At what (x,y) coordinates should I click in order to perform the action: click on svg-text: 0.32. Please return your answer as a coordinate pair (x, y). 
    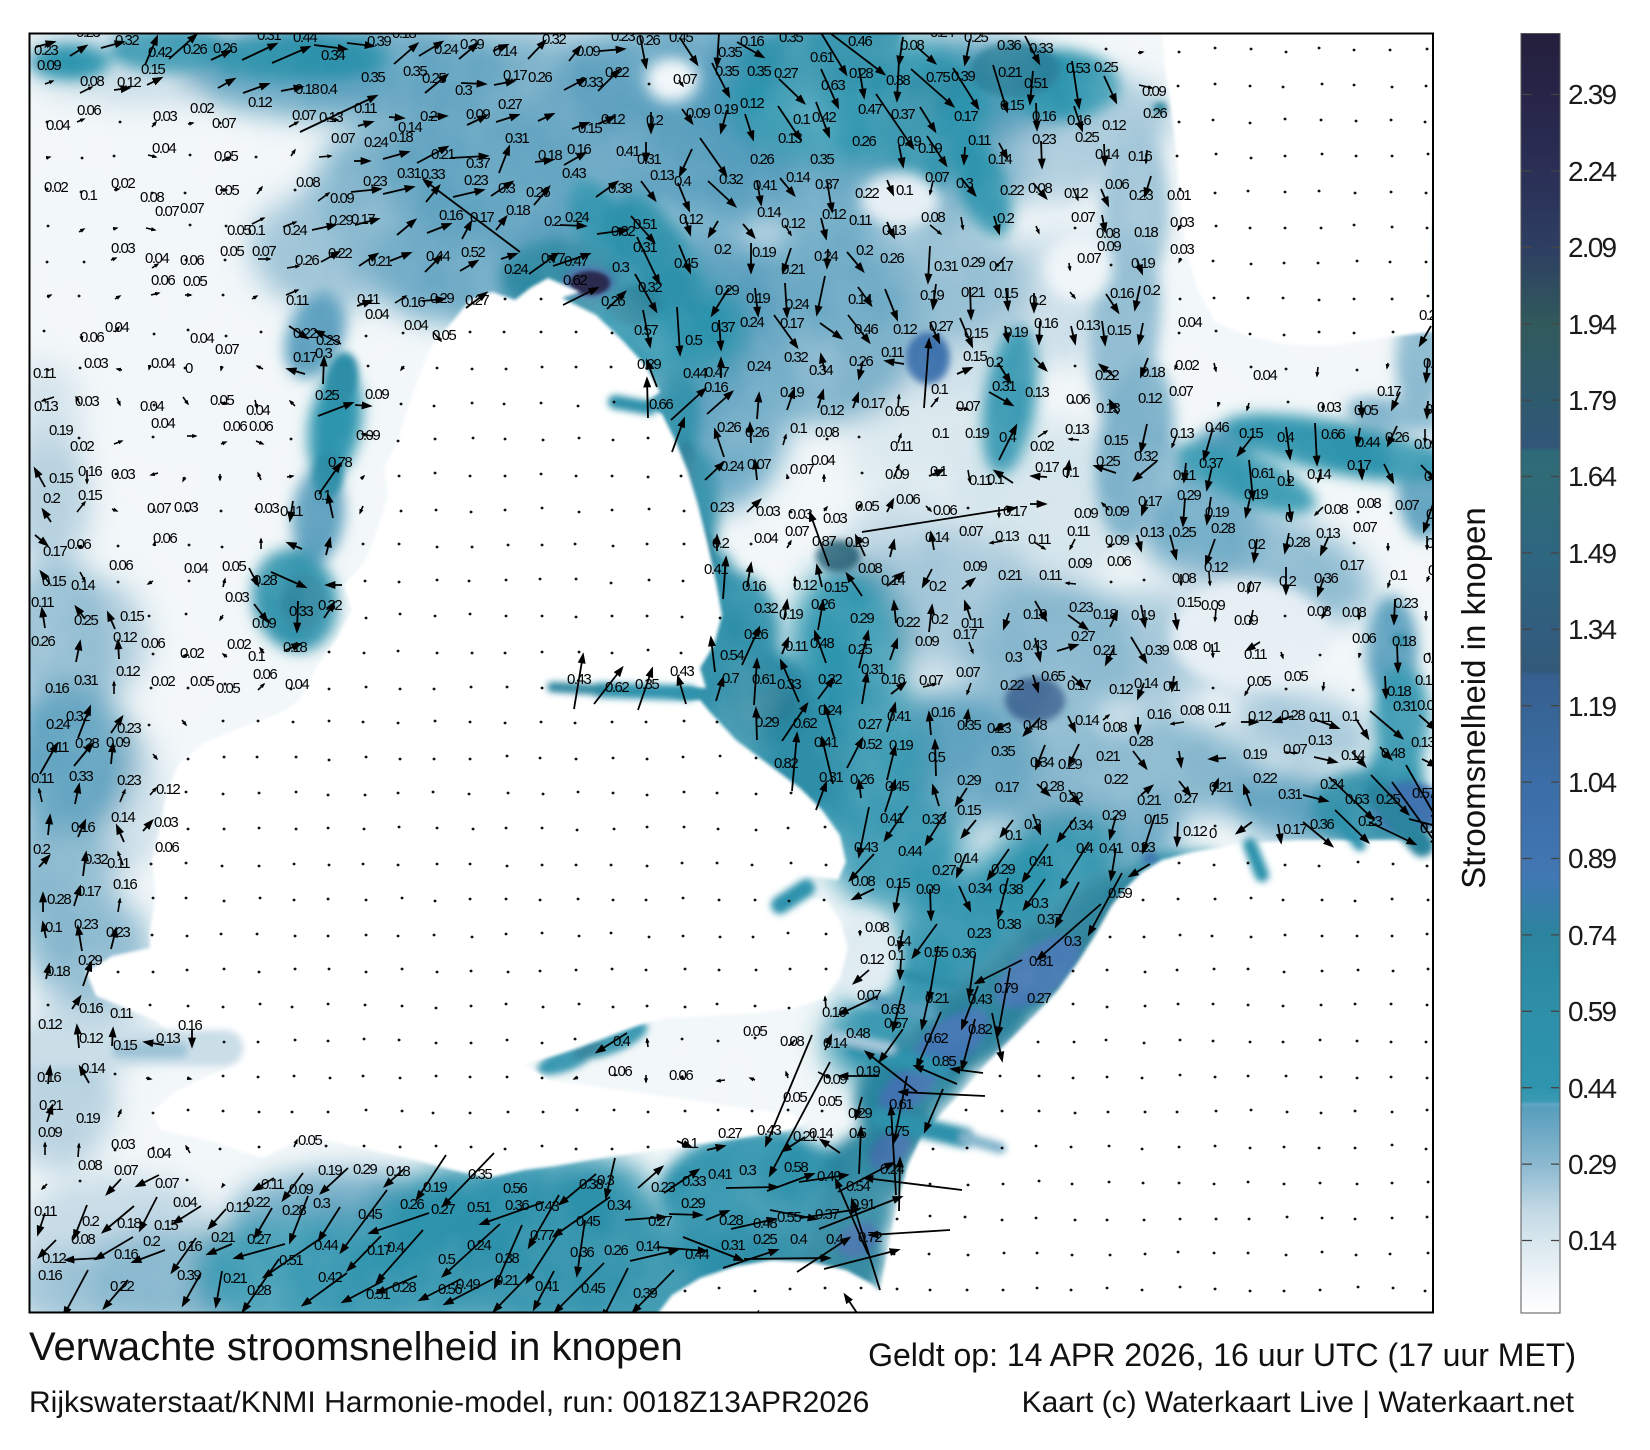
    Looking at the image, I should click on (766, 608).